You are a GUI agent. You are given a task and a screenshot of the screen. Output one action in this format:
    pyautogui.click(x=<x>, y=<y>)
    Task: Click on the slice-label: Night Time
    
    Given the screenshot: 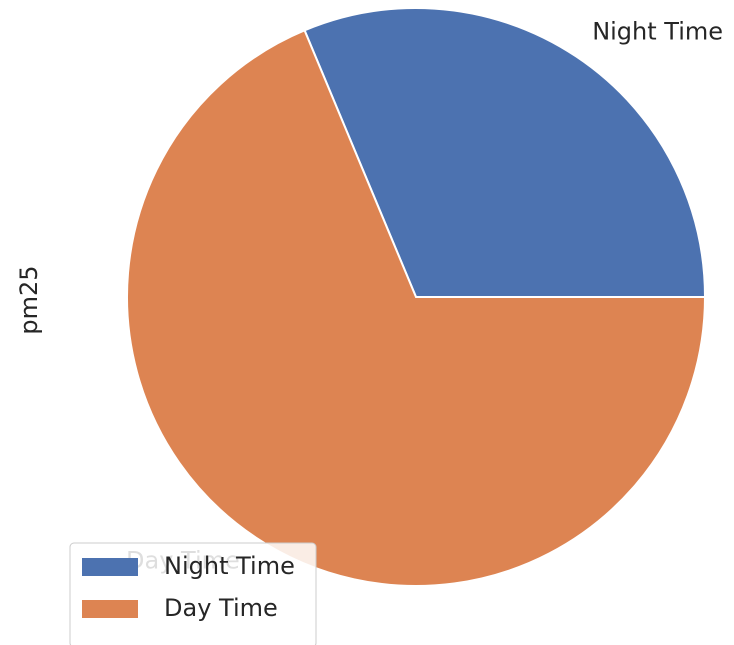 What is the action you would take?
    pyautogui.click(x=657, y=31)
    